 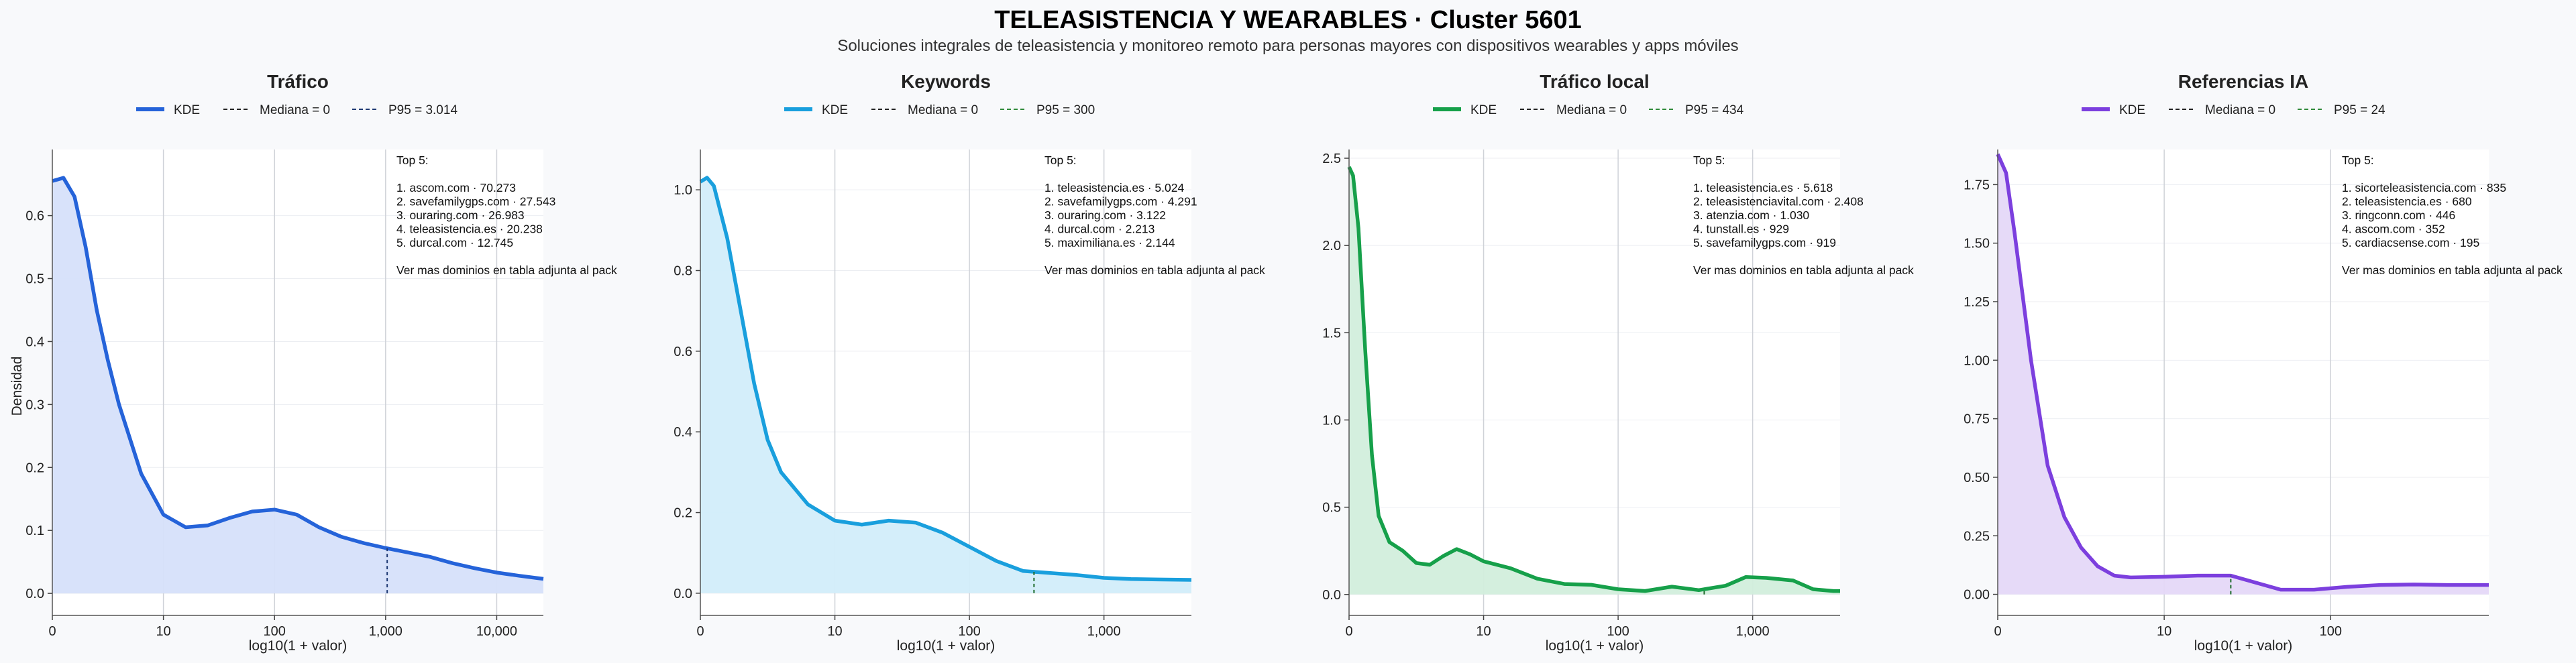 I want to click on top5-line: 1. sicorteleasistencia.com · 835, so click(x=2424, y=188).